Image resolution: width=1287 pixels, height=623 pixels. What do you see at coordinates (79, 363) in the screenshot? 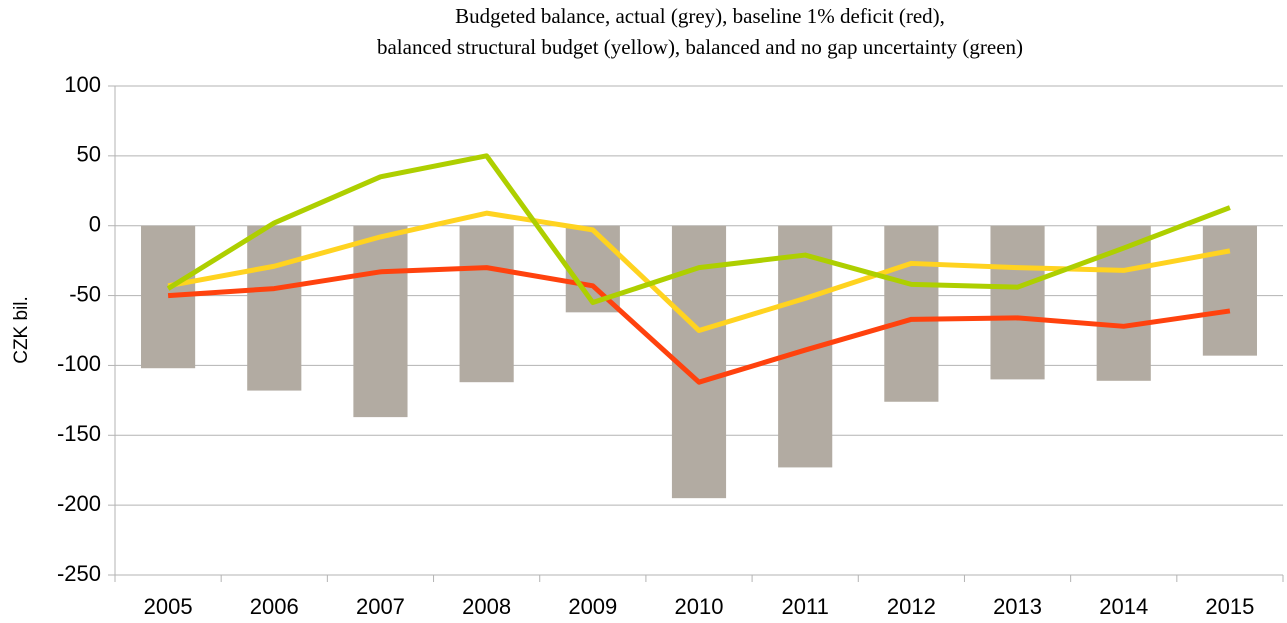
I see `y-tick-label: -100` at bounding box center [79, 363].